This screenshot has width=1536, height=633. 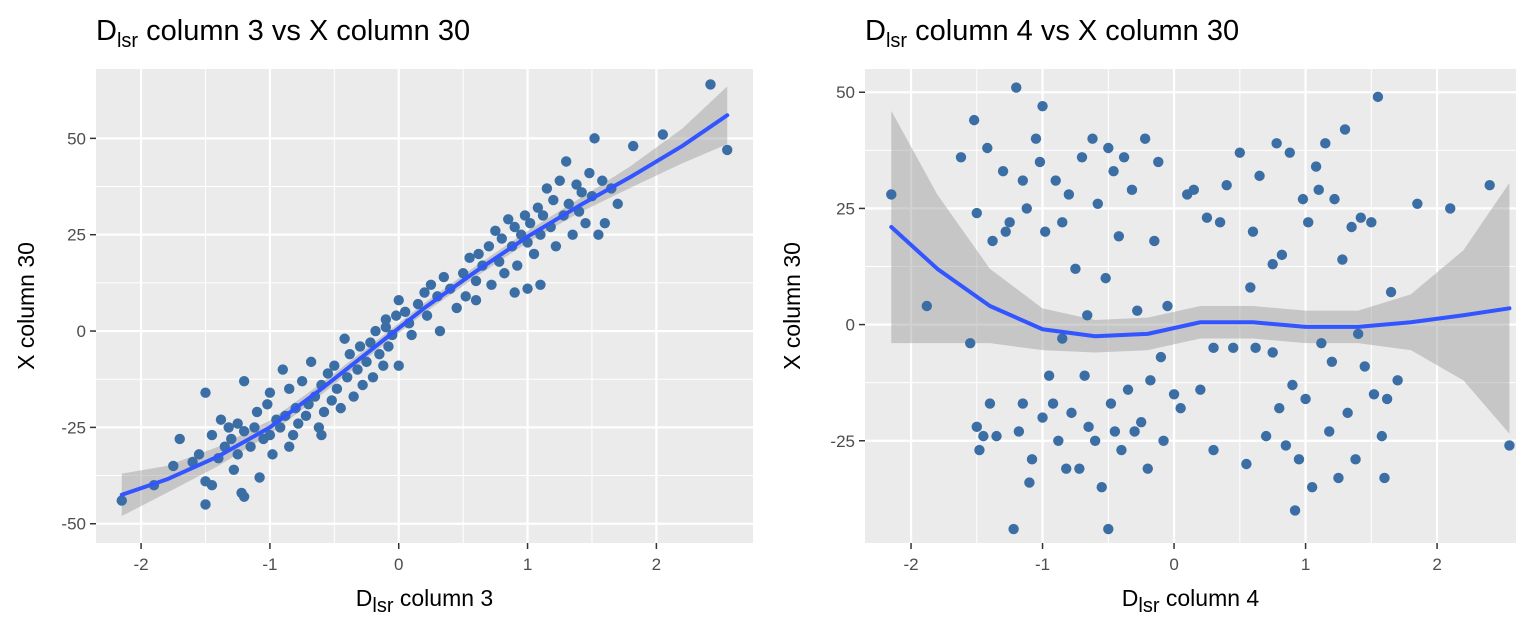 I want to click on chart-title: Dlsr column 4 vs X column 30, so click(x=1052, y=33).